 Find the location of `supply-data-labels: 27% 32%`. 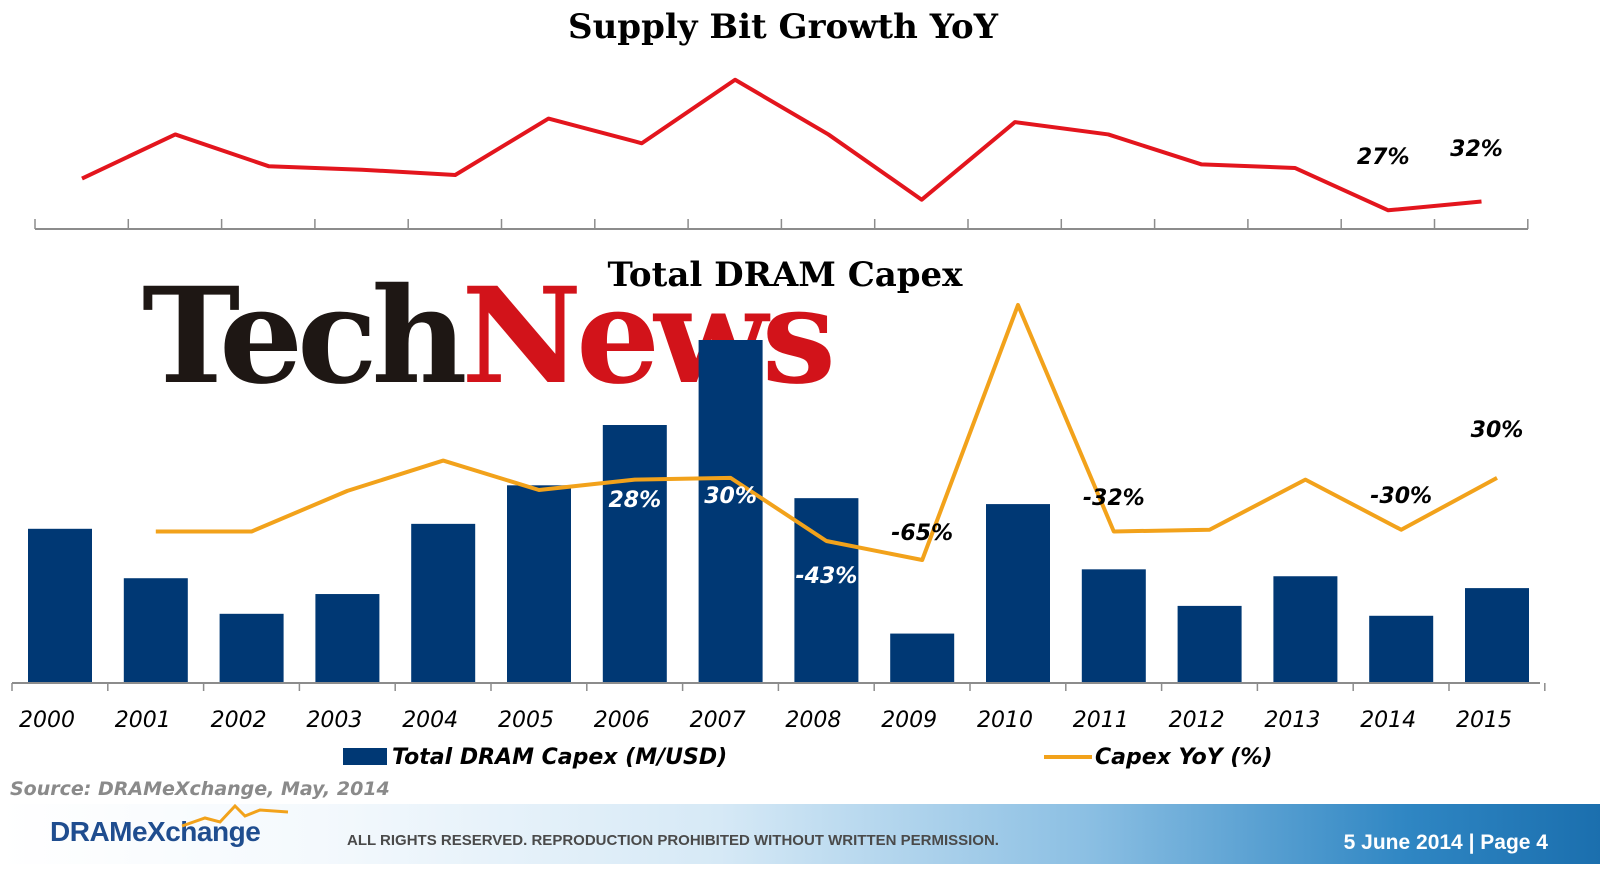

supply-data-labels: 27% 32% is located at coordinates (1430, 153).